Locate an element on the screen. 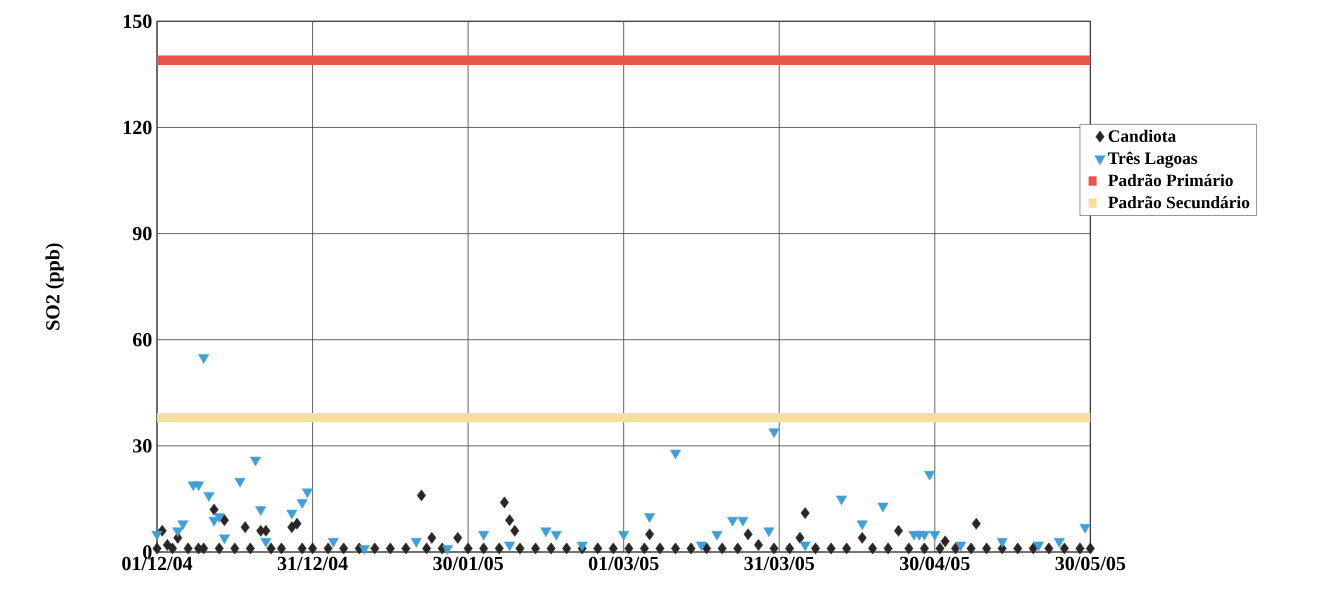  legend-label: Padrão Primário is located at coordinates (1170, 180).